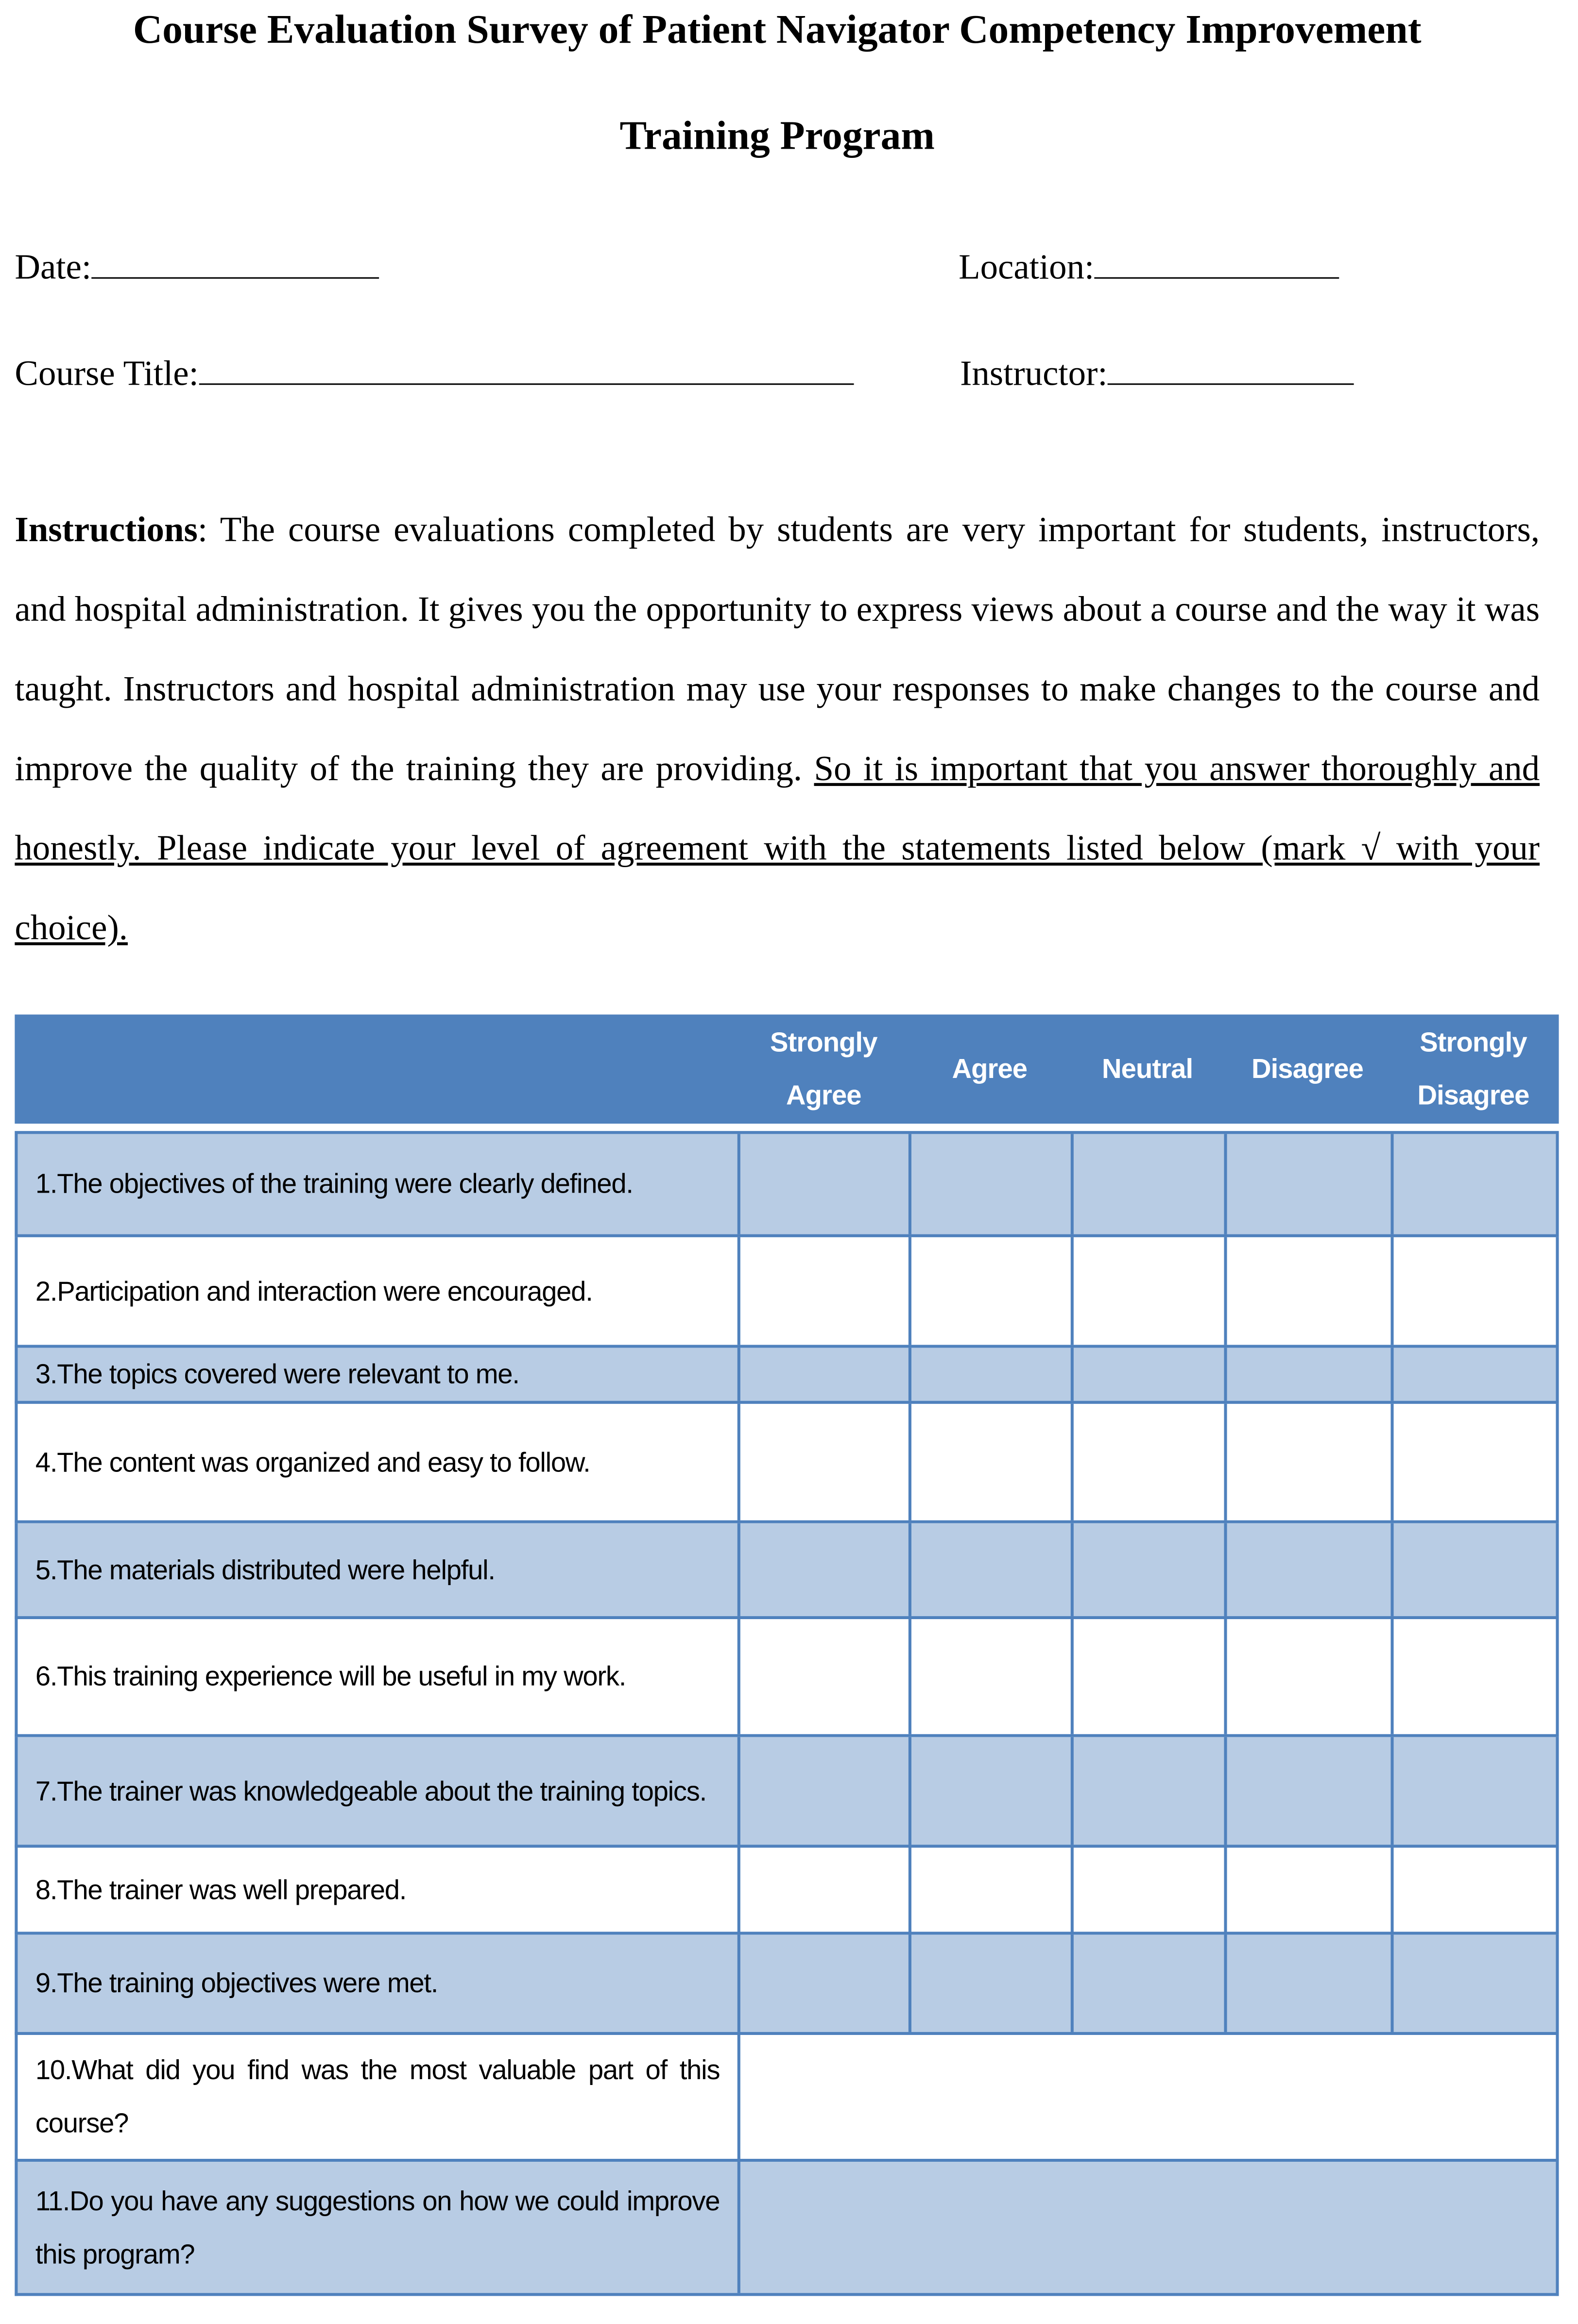 This screenshot has height=2324, width=1578. I want to click on instructor-field: Instructor:, so click(1157, 375).